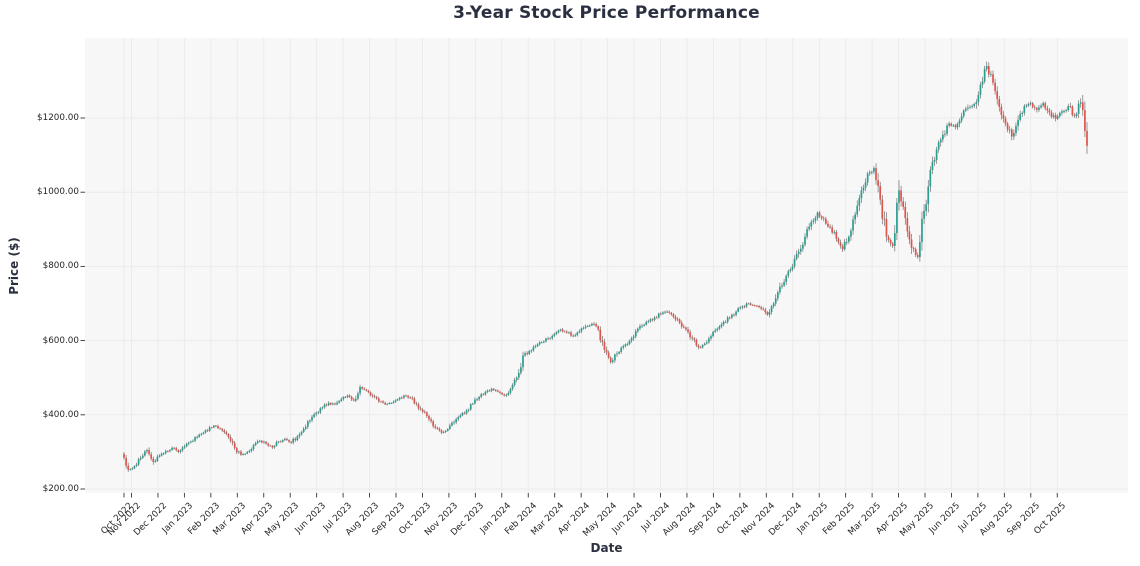 Image resolution: width=1140 pixels, height=566 pixels. Describe the element at coordinates (606, 13) in the screenshot. I see `chart-title: 3-Year Stock Price Performance` at that location.